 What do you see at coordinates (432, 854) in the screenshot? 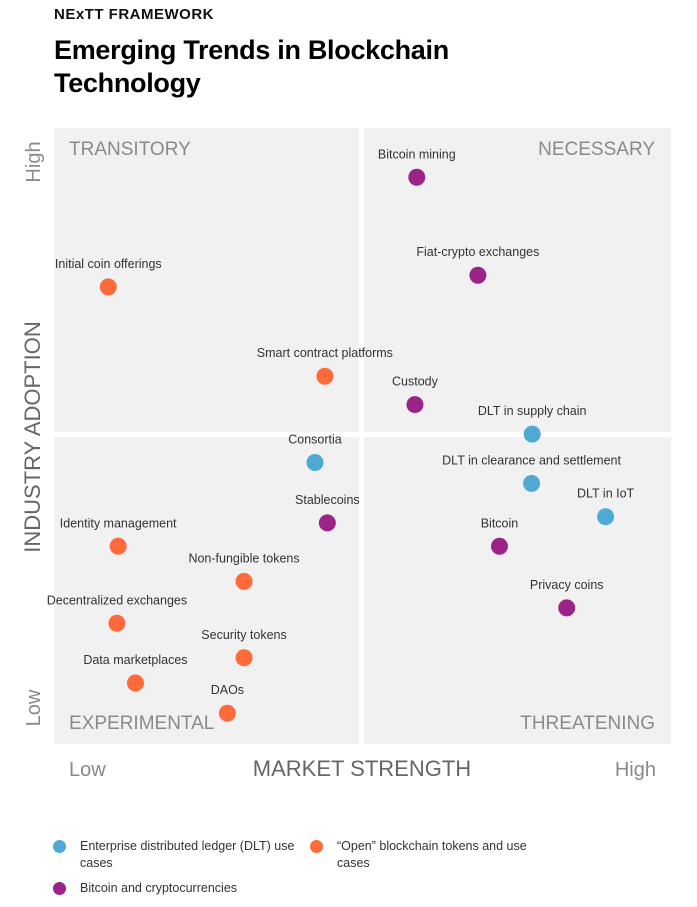
I see `legend-entry-open: “Open” blockchain tokens and use cases` at bounding box center [432, 854].